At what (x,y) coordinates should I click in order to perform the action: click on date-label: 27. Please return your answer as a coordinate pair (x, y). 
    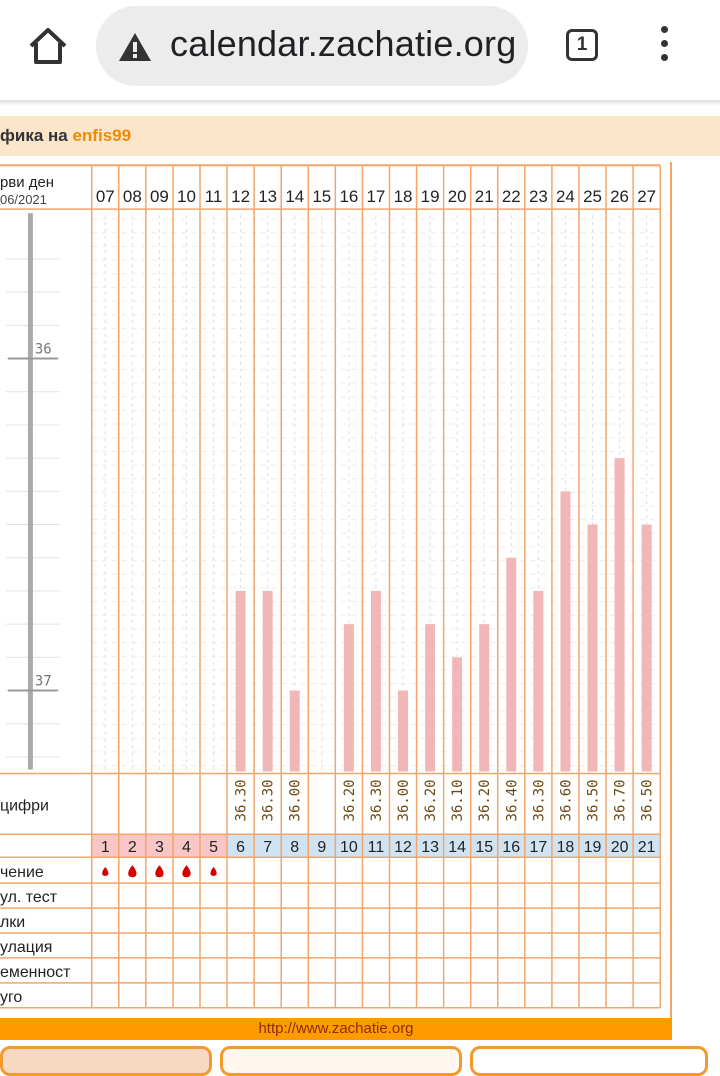
    Looking at the image, I should click on (646, 196).